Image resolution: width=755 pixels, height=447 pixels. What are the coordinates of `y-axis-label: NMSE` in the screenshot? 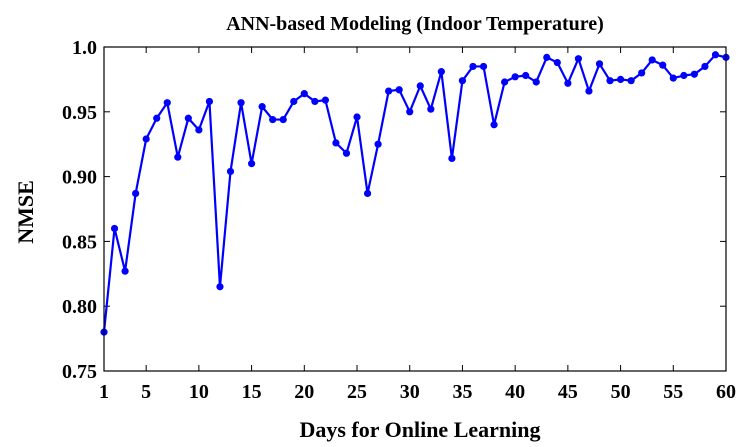 It's located at (25, 212).